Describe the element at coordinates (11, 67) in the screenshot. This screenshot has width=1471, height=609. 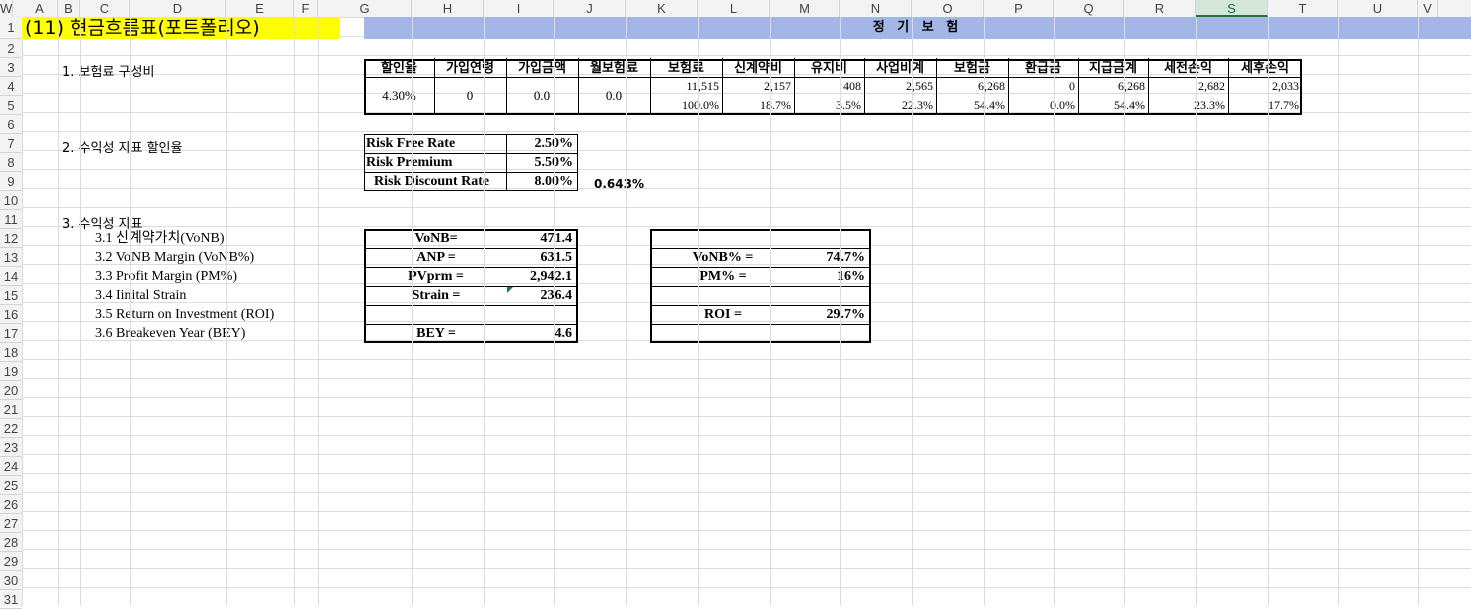
I see `row-header-3: 3` at that location.